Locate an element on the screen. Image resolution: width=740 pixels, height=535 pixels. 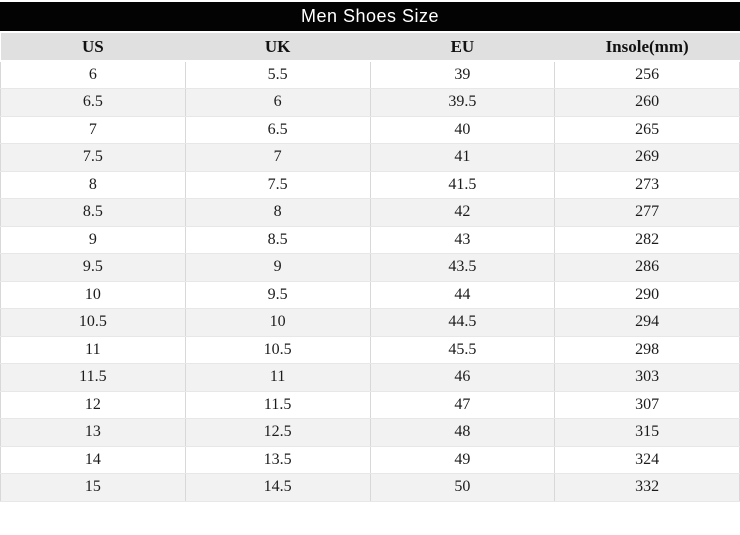
table-cell: 41.5 is located at coordinates (462, 184).